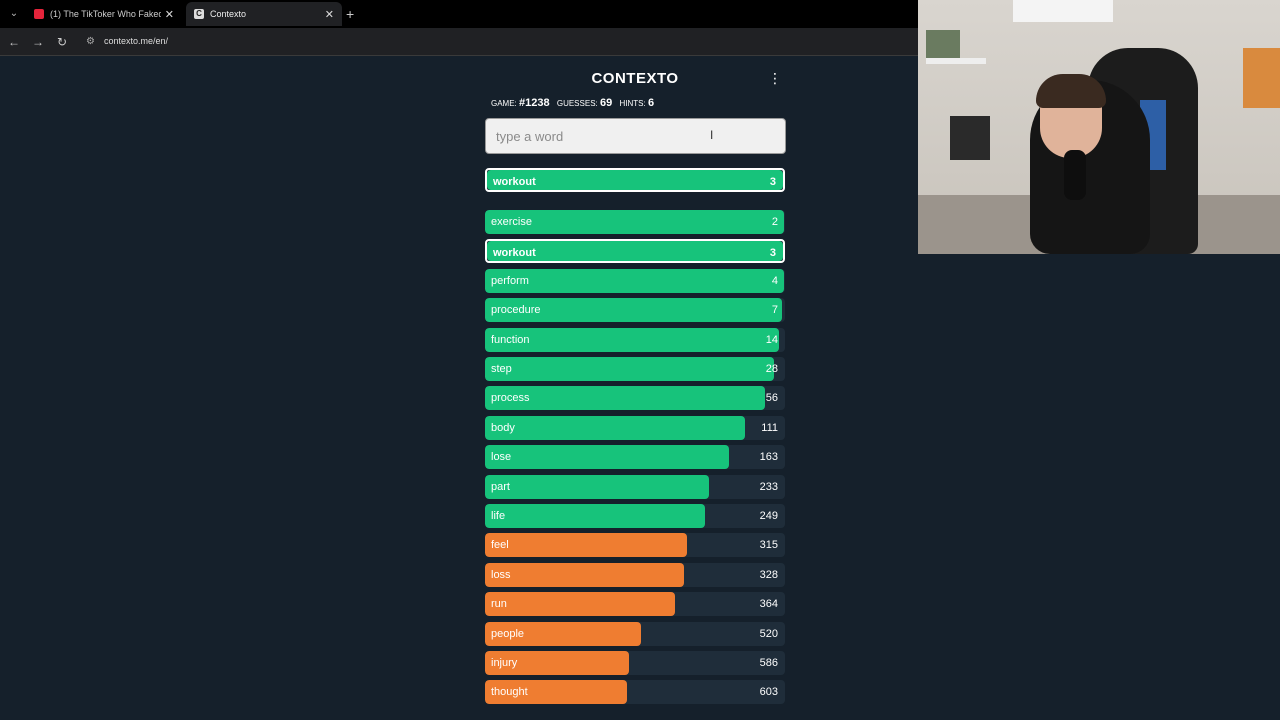 This screenshot has width=1280, height=720. Describe the element at coordinates (768, 487) in the screenshot. I see `guess-rank: 233` at that location.